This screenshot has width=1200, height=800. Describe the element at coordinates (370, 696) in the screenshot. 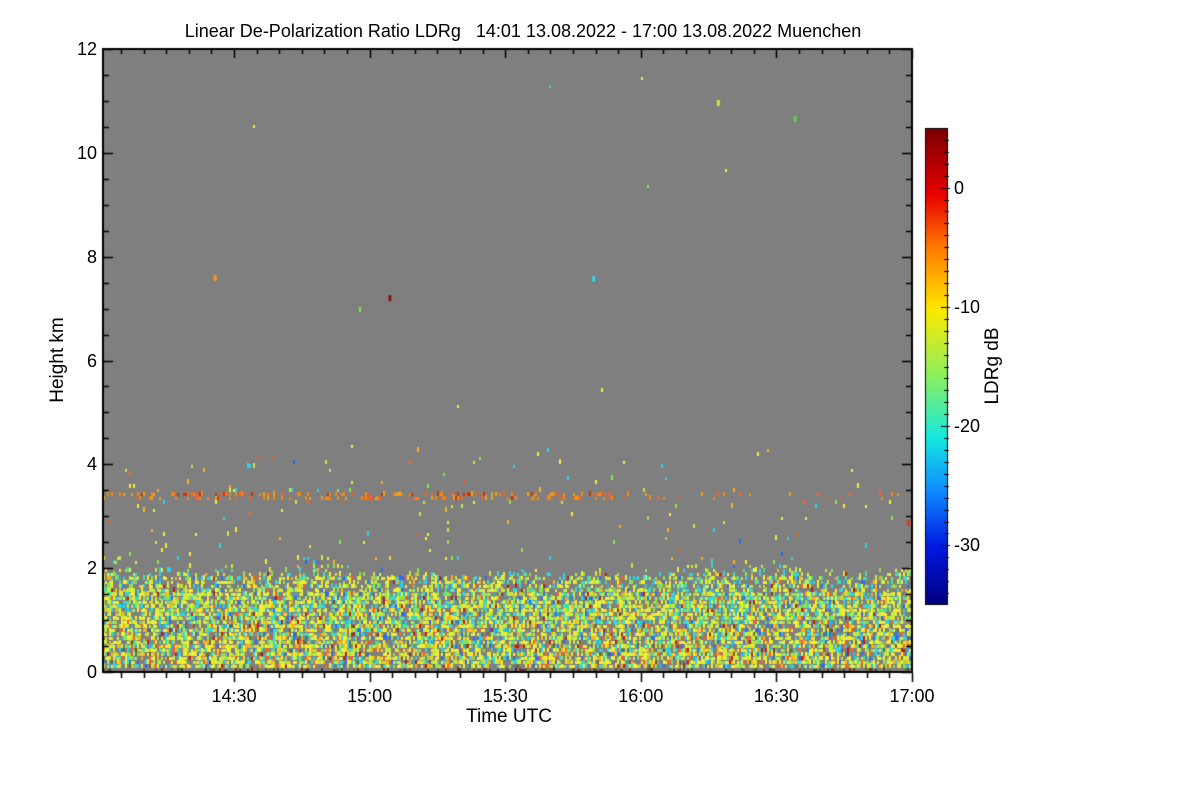

I see `x-tick-label: 15:00` at that location.